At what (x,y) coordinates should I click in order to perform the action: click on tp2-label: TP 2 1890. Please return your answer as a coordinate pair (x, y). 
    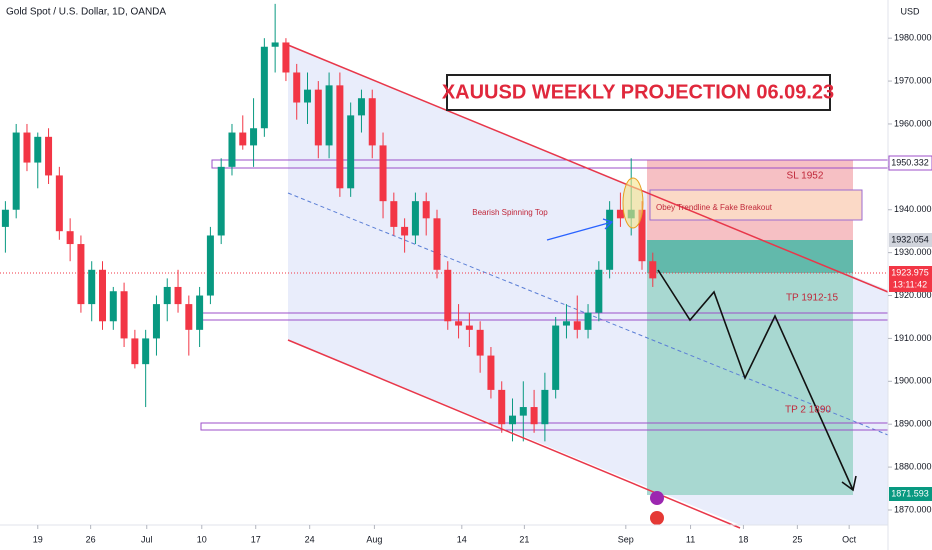
    Looking at the image, I should click on (808, 410).